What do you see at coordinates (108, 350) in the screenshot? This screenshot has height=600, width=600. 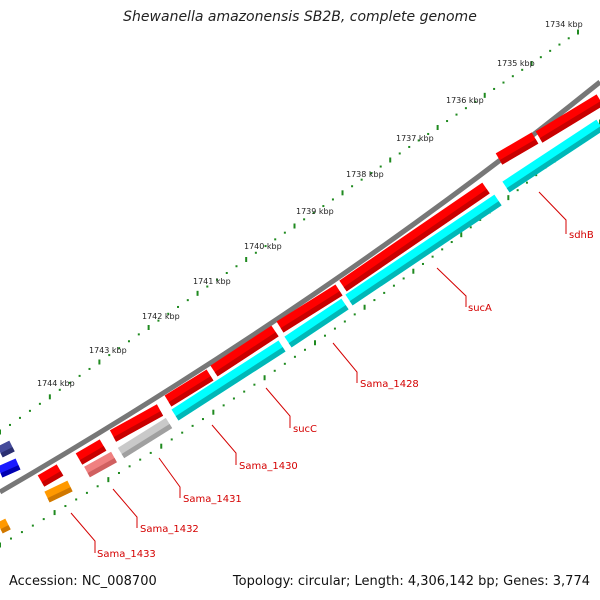 I see `kbp-label: 1743 kbp` at bounding box center [108, 350].